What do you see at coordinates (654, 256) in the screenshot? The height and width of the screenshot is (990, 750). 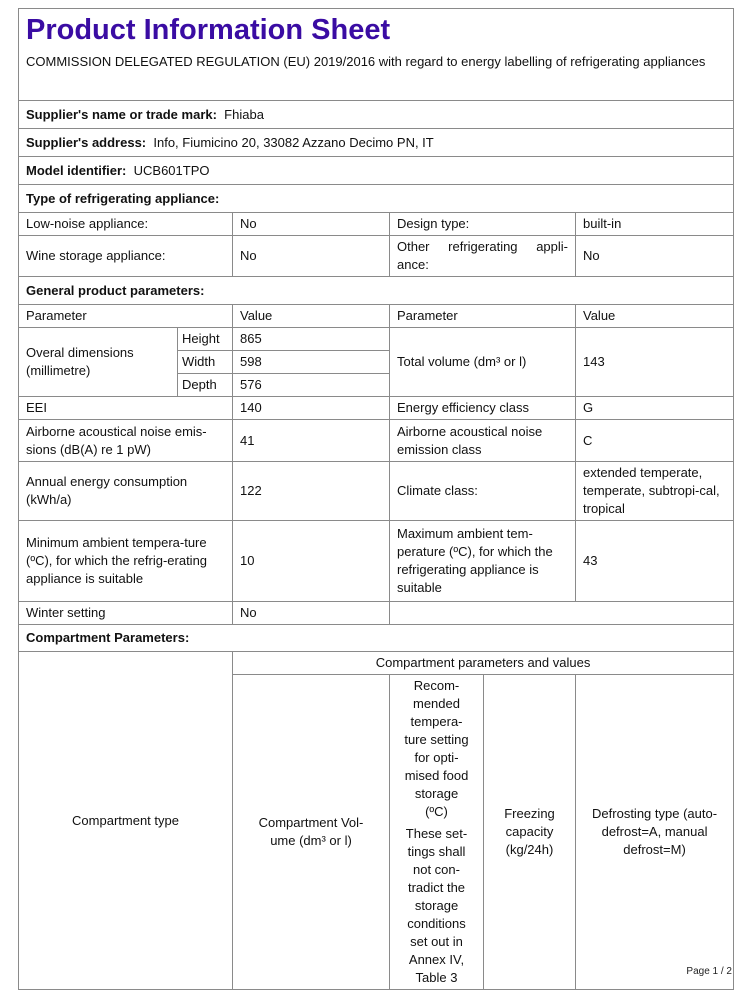 I see `other-appliance-value: No` at bounding box center [654, 256].